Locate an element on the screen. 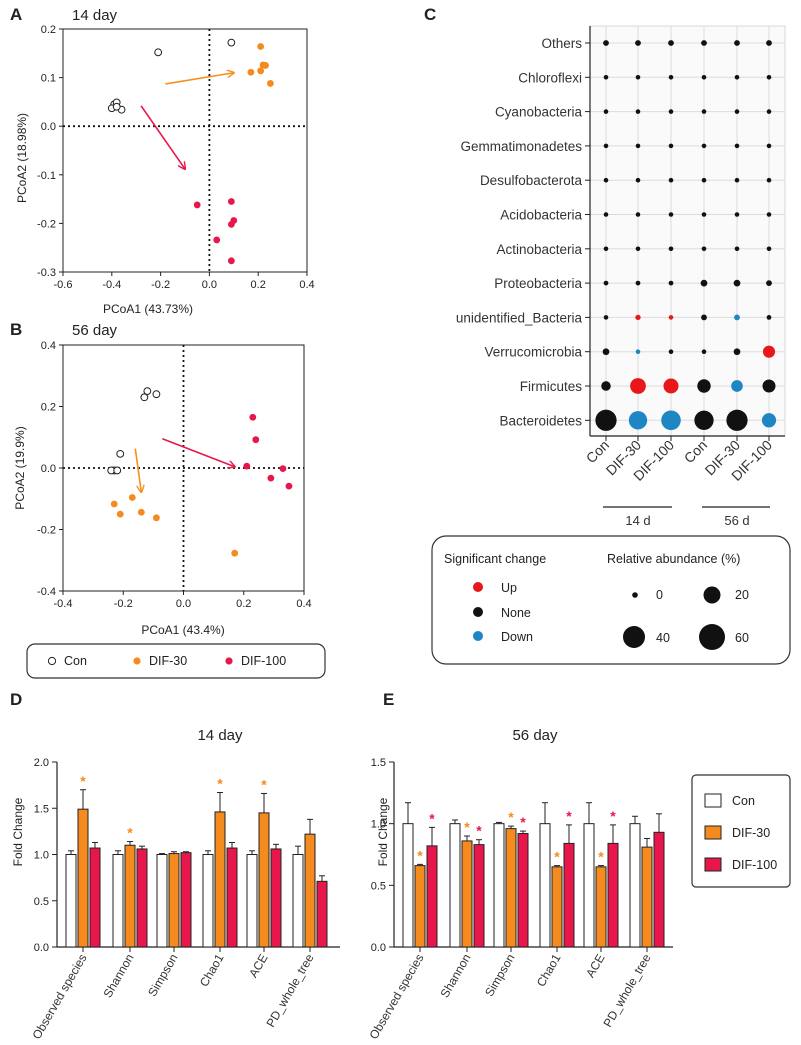  panel-e-ytick-label: 1.0 is located at coordinates (378, 825).